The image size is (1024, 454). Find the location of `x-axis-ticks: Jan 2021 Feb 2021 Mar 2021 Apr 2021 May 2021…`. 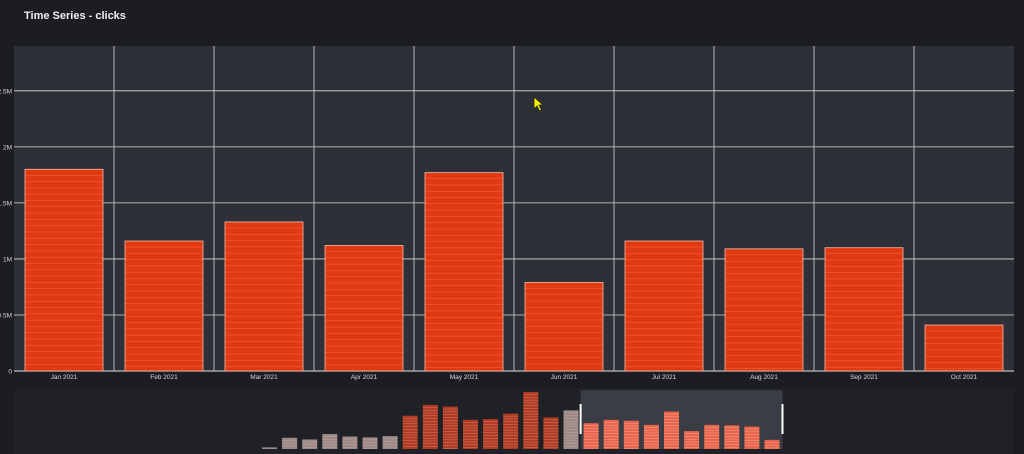

x-axis-ticks: Jan 2021 Feb 2021 Mar 2021 Apr 2021 May 2021… is located at coordinates (514, 377).